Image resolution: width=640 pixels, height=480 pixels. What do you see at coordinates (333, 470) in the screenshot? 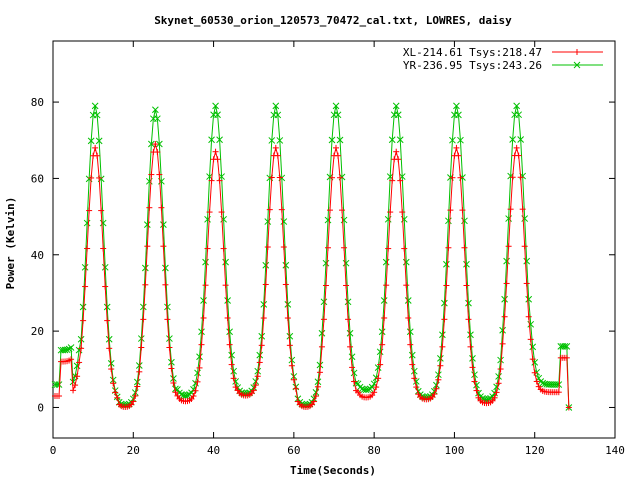
I see `x-axis-label: Time(Seconds)` at bounding box center [333, 470].